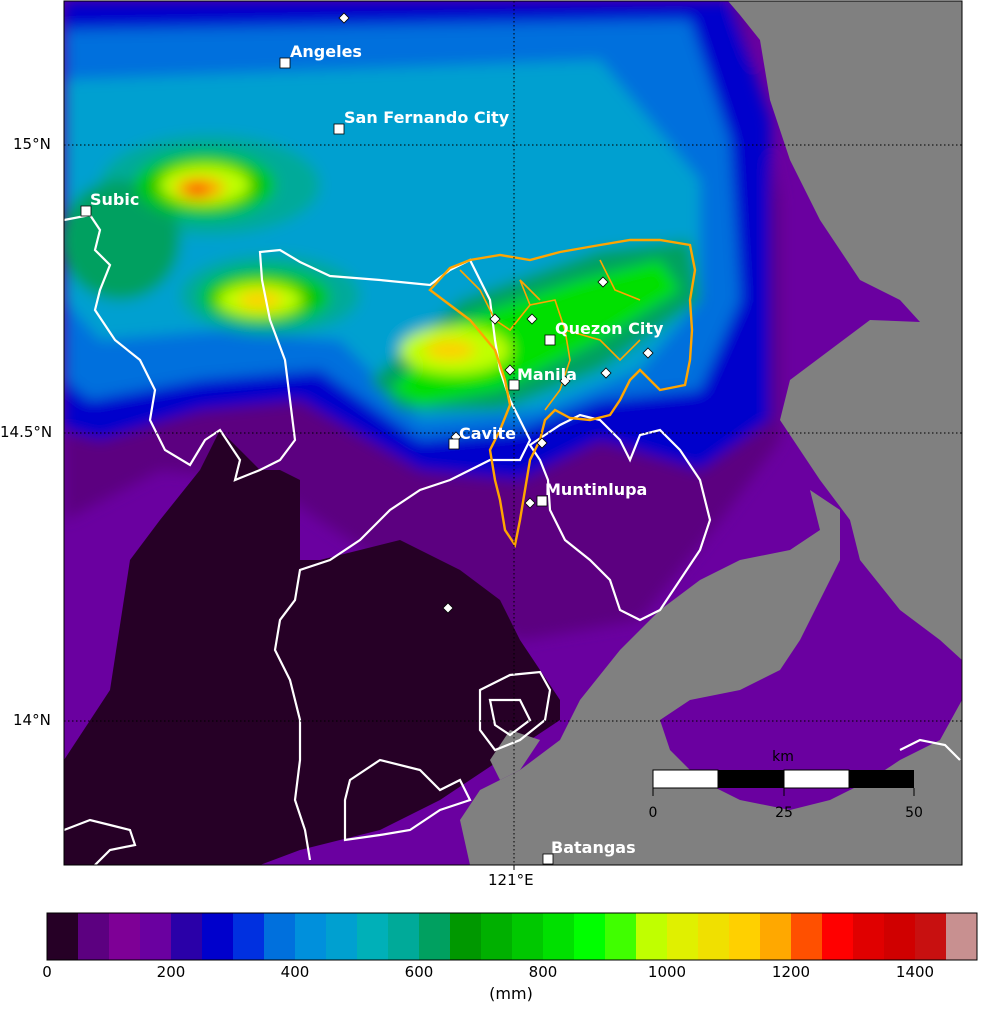 Image resolution: width=993 pixels, height=1011 pixels. What do you see at coordinates (47, 972) in the screenshot?
I see `colorbar-tick-0: 0` at bounding box center [47, 972].